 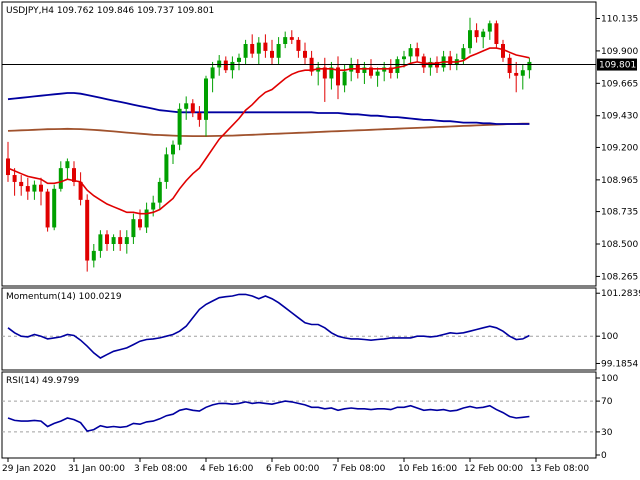 What do you see at coordinates (620, 294) in the screenshot?
I see `momentum-tick-label: 101.2839` at bounding box center [620, 294].